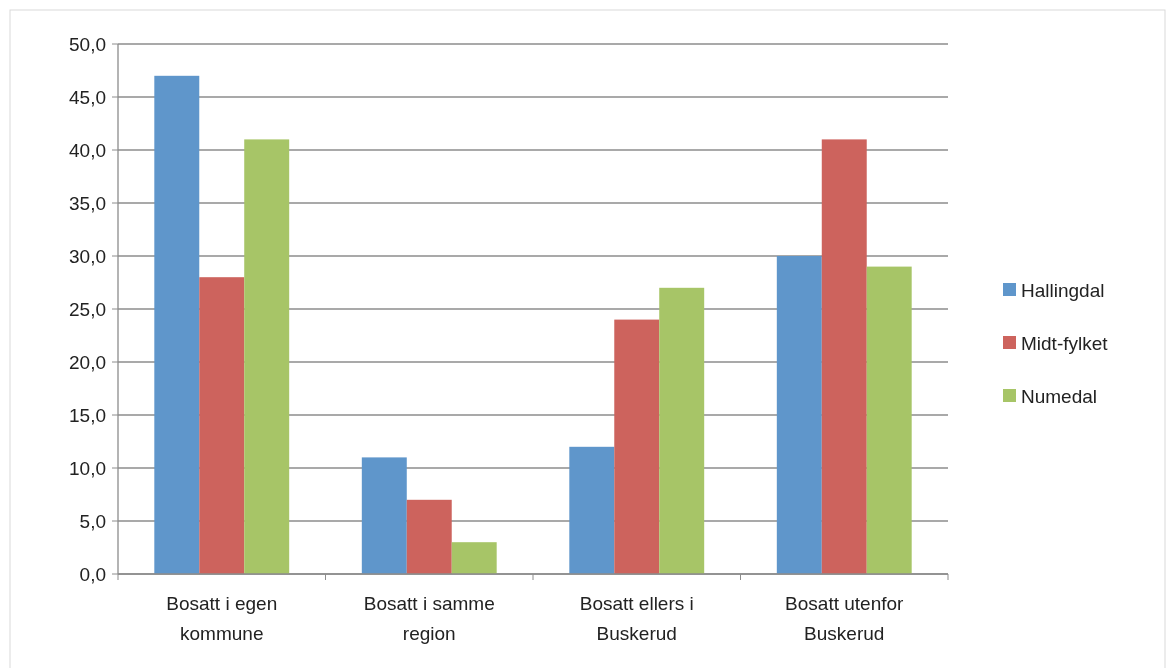  I want to click on legend-label: Hallingdal, so click(1063, 290).